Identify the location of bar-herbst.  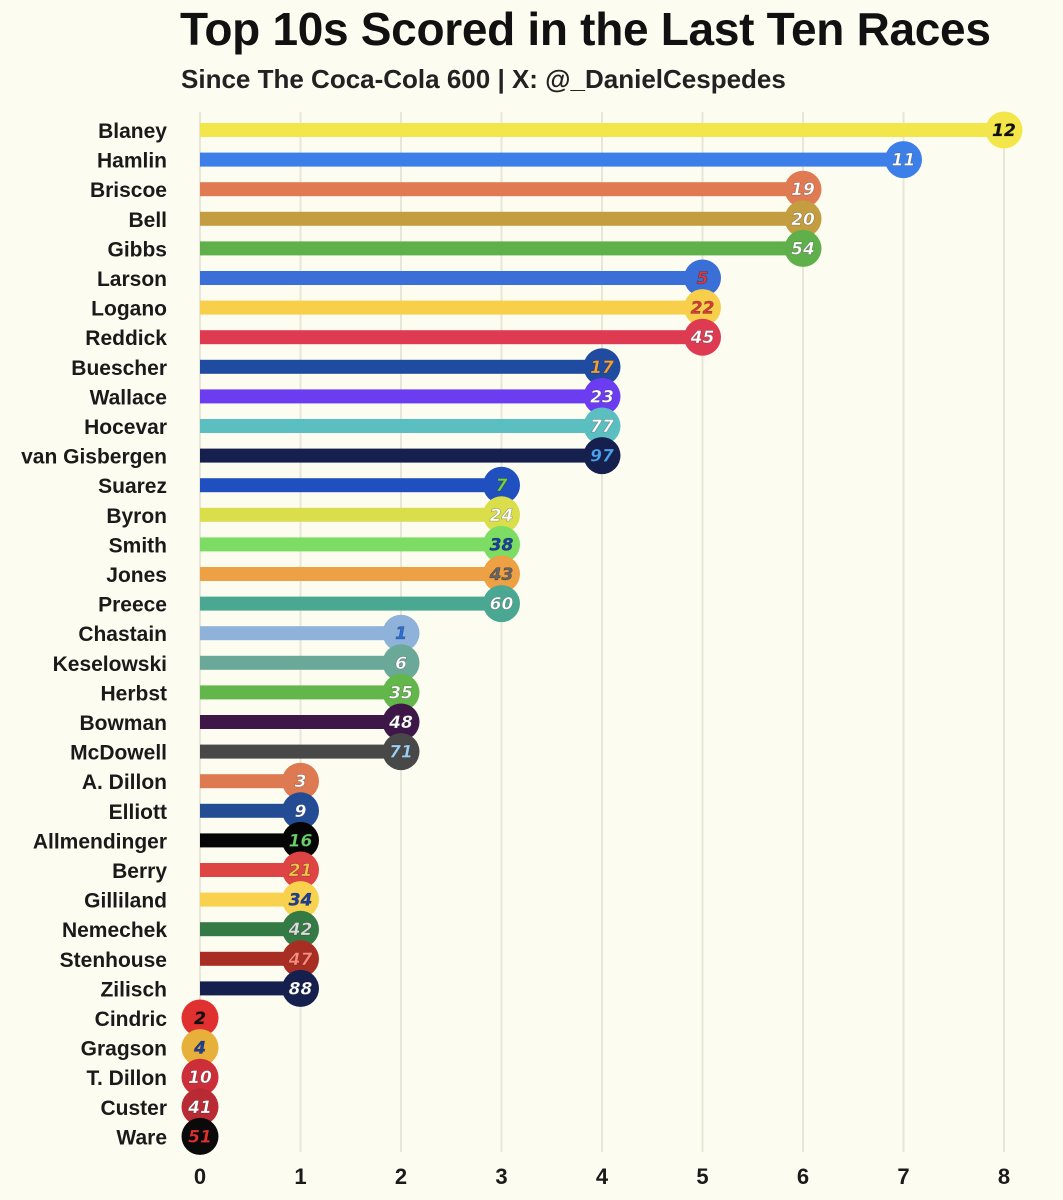
(300, 692).